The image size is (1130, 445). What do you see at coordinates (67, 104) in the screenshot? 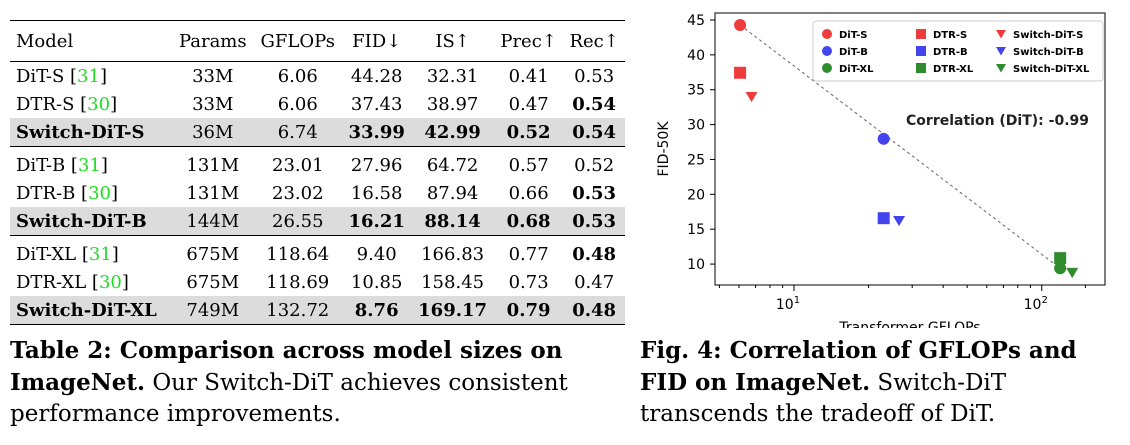
I see `cell-model: DTR-S [30]` at bounding box center [67, 104].